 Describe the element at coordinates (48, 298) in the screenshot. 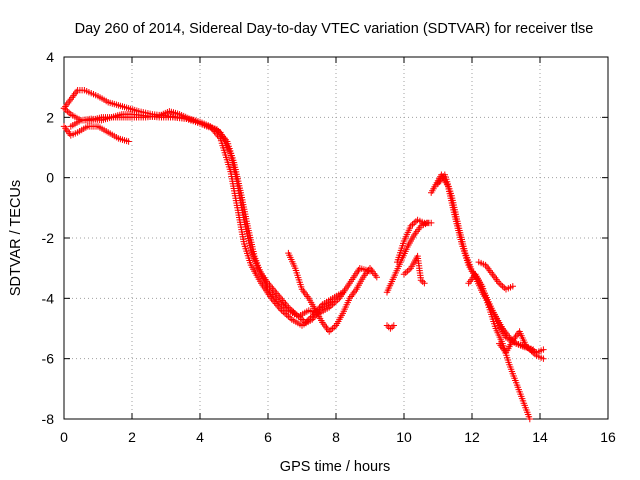

I see `y-tick-label: -4` at that location.